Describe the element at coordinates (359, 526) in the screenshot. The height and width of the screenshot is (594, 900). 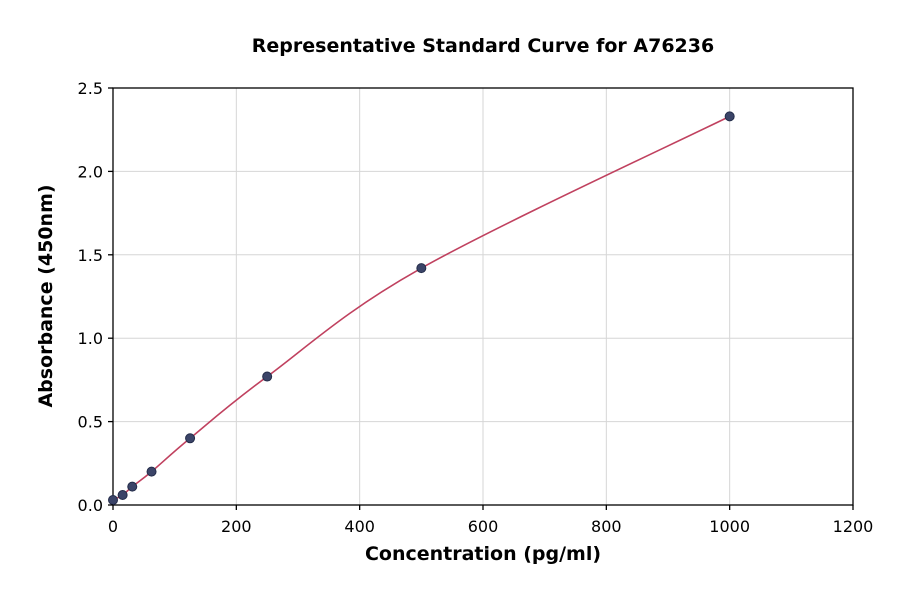
I see `x-tick-label: 400` at that location.